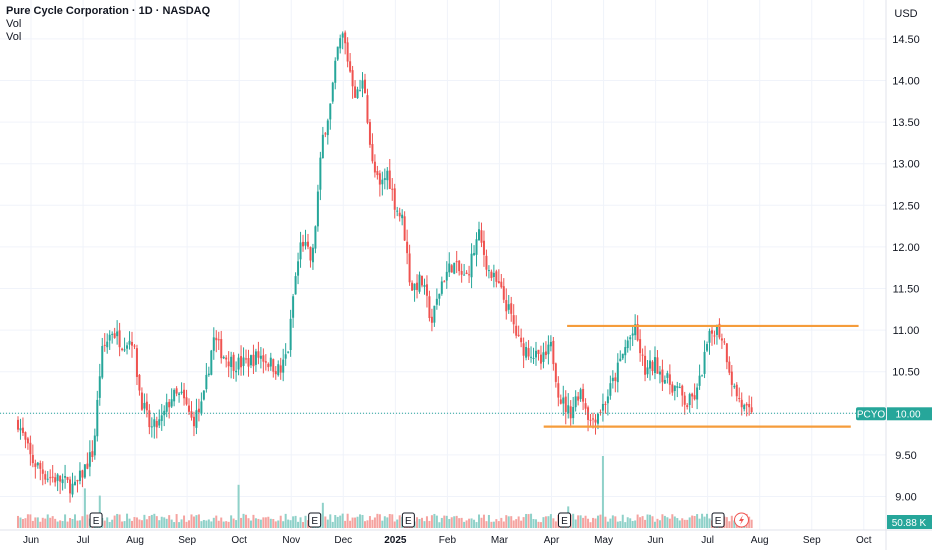 Image resolution: width=932 pixels, height=555 pixels. What do you see at coordinates (701, 376) in the screenshot?
I see `trend-lines` at bounding box center [701, 376].